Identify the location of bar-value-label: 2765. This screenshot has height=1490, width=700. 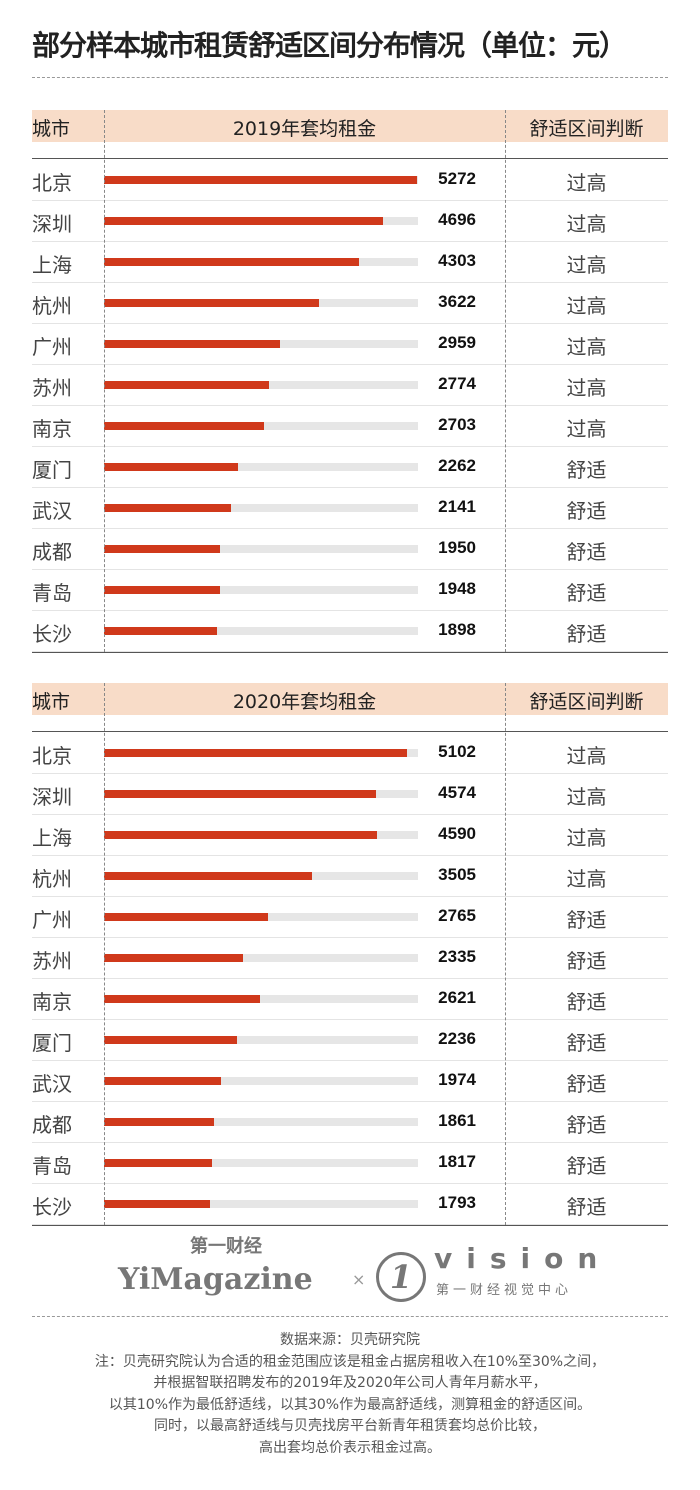
(457, 915).